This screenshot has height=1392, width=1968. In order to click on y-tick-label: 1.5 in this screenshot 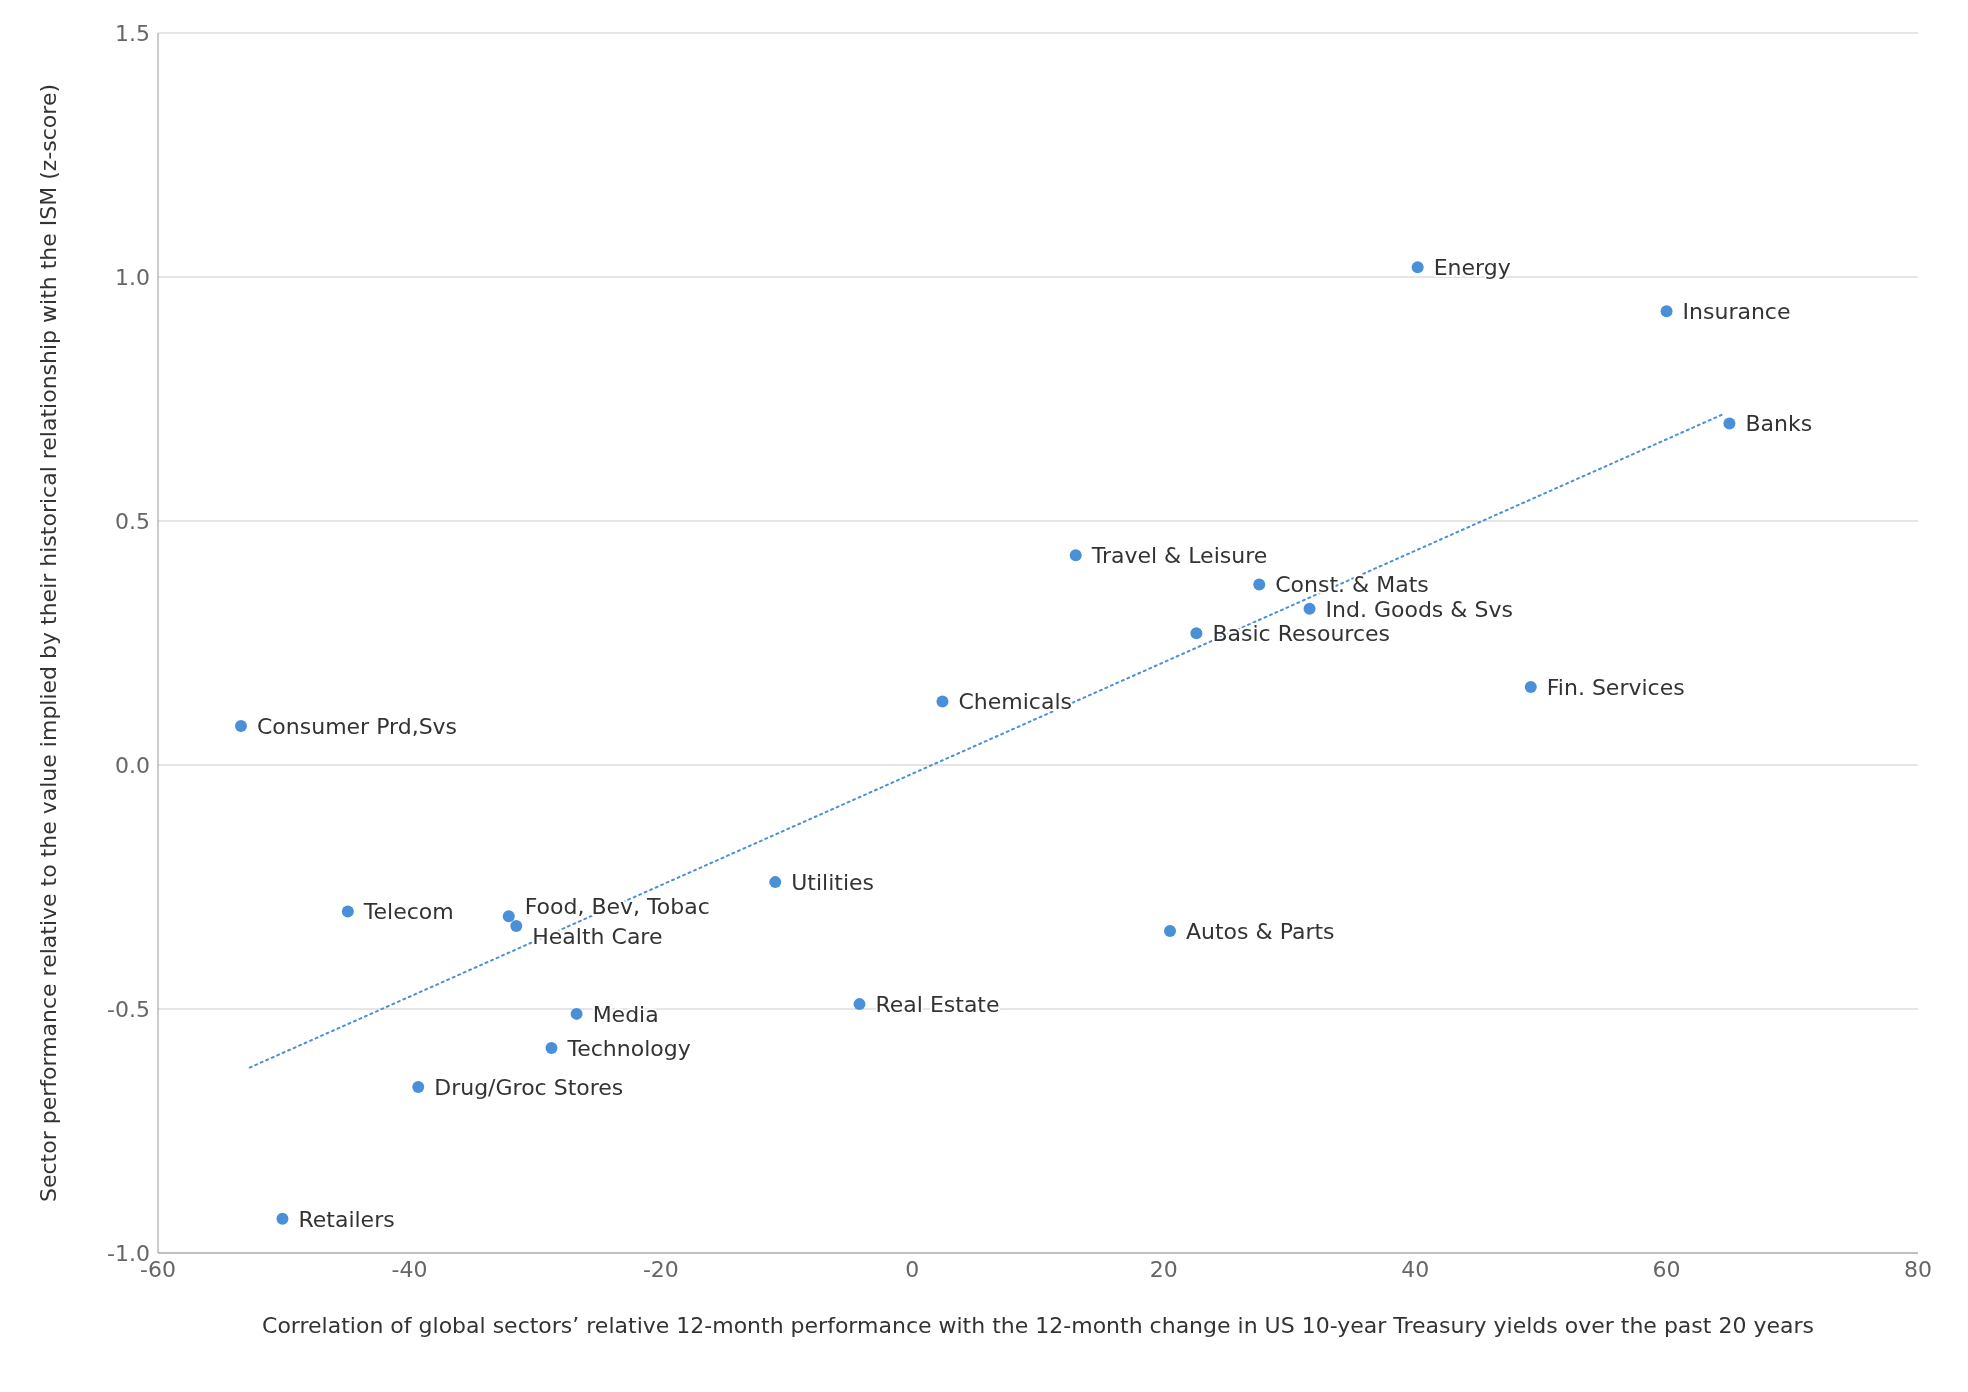, I will do `click(132, 33)`.